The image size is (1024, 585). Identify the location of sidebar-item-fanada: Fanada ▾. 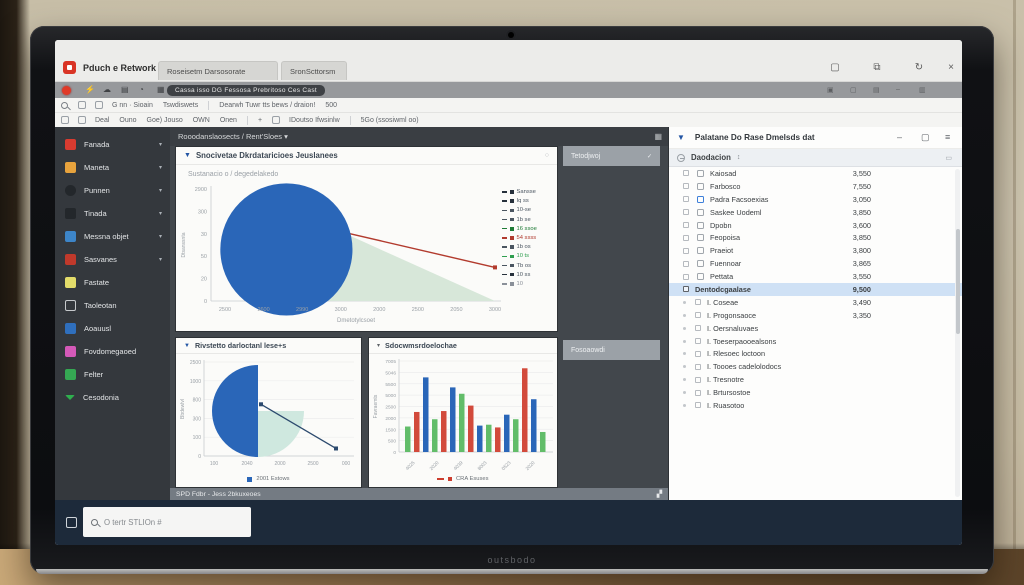
(112, 144).